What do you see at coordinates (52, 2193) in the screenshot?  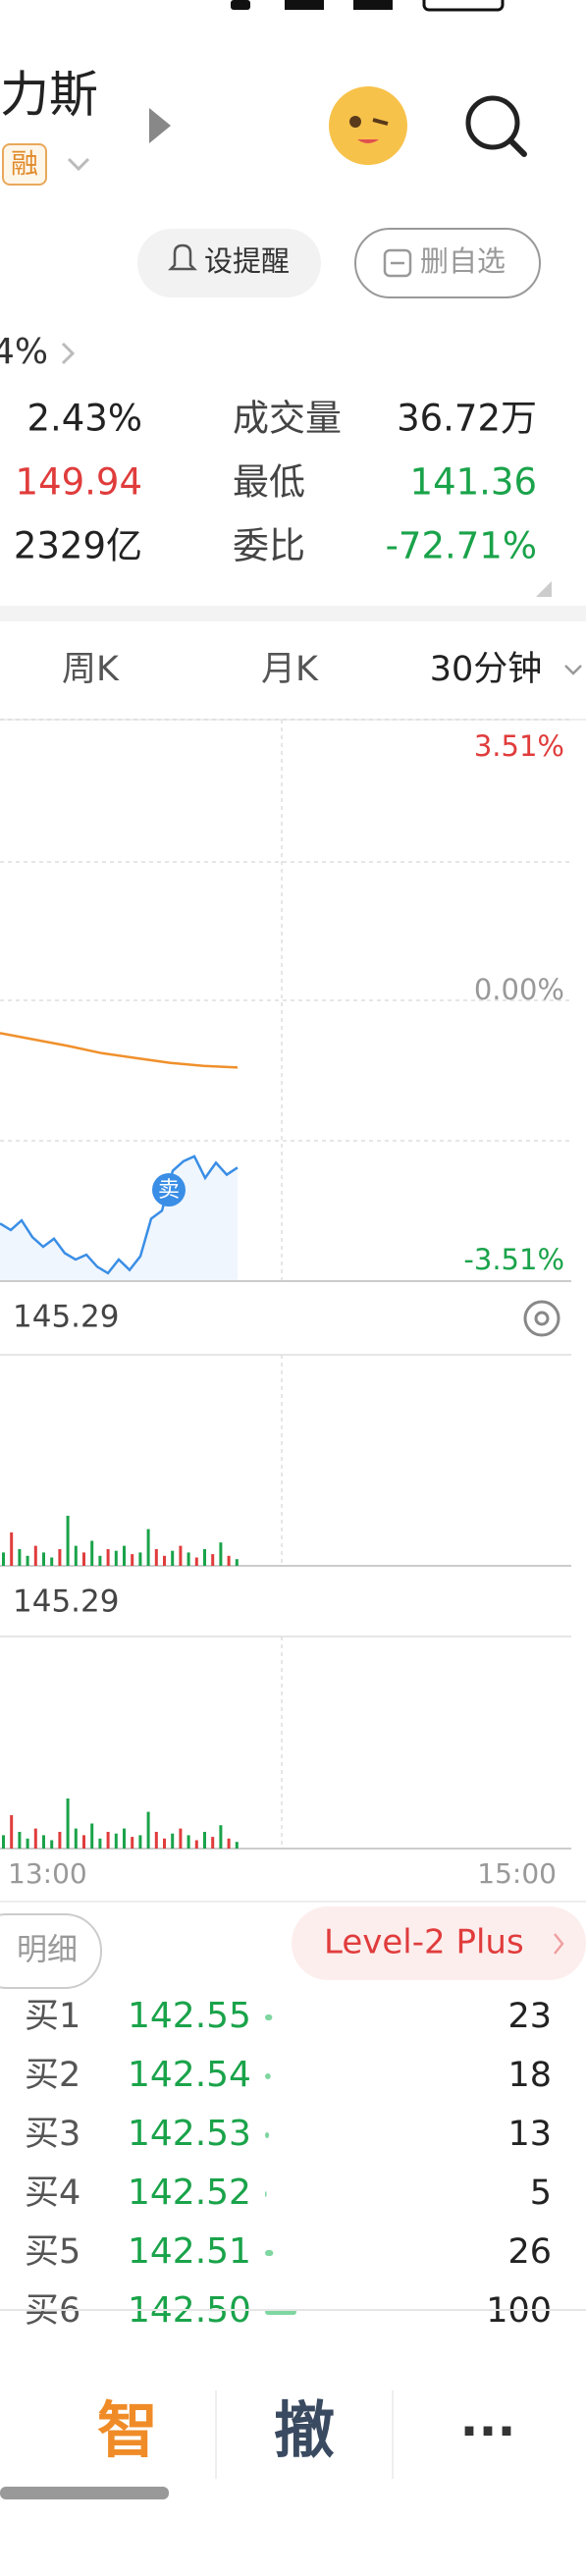 I see `book-side: 买4` at bounding box center [52, 2193].